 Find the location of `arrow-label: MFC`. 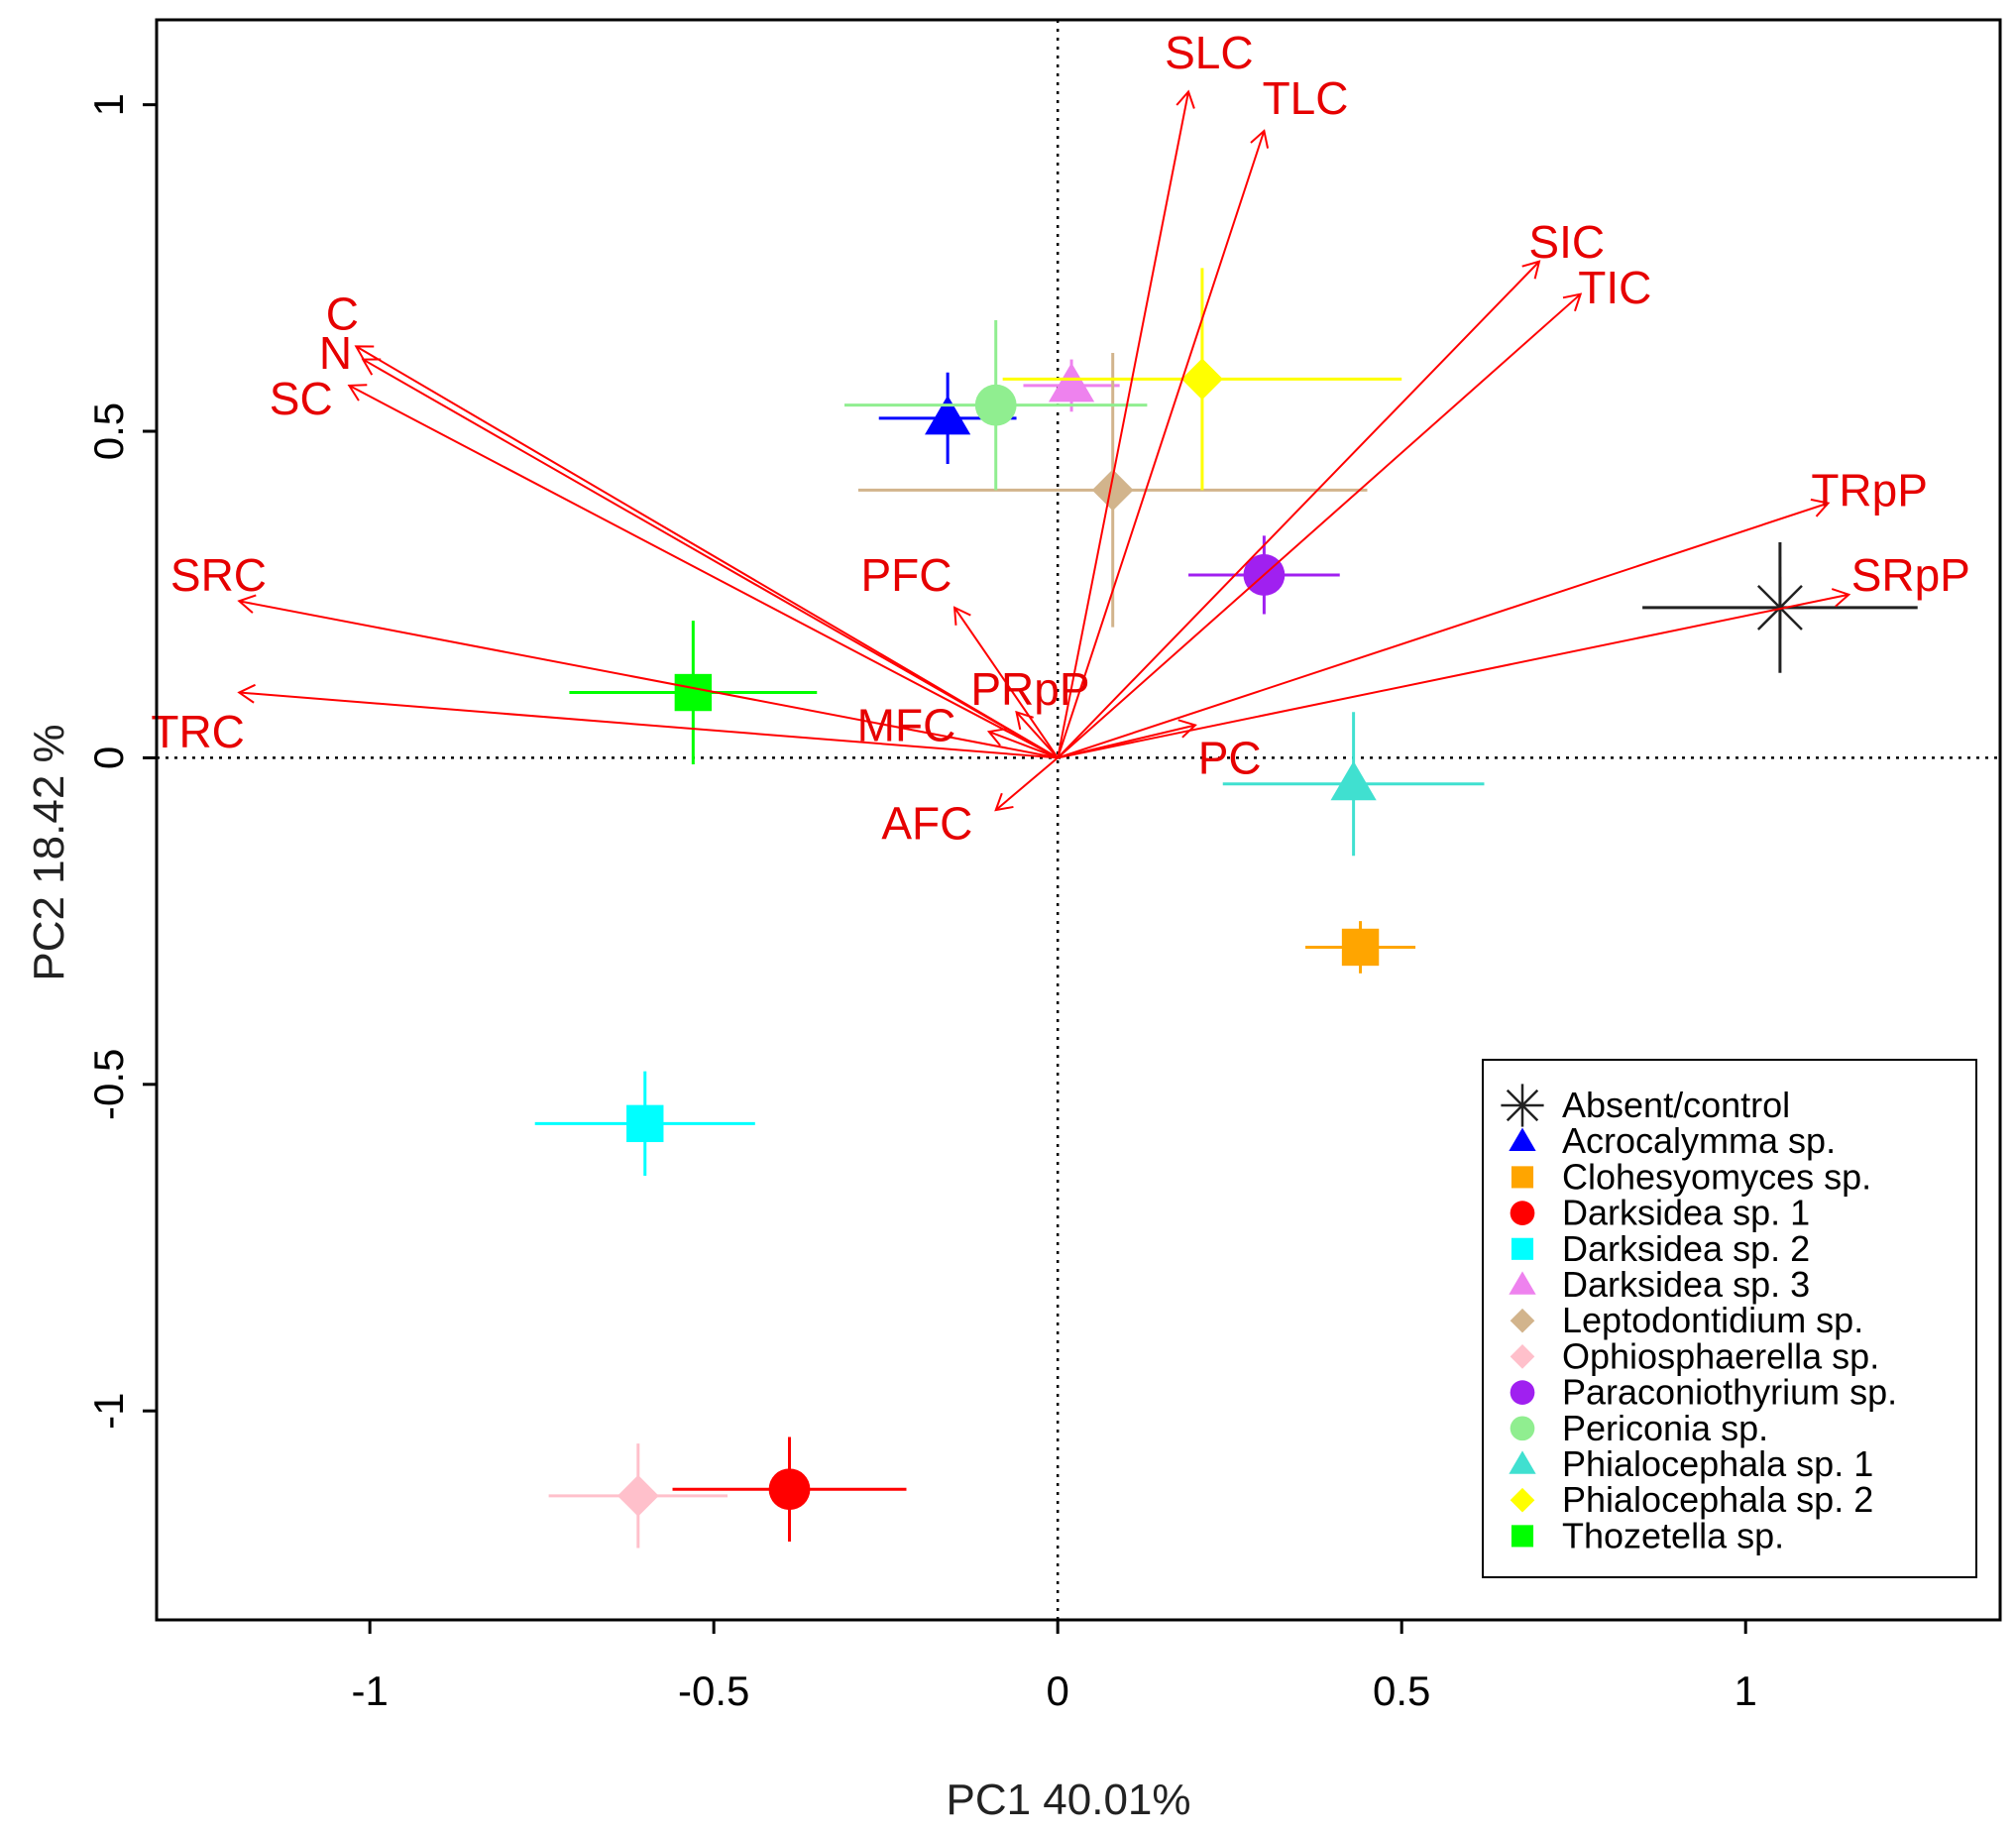

arrow-label: MFC is located at coordinates (906, 724).